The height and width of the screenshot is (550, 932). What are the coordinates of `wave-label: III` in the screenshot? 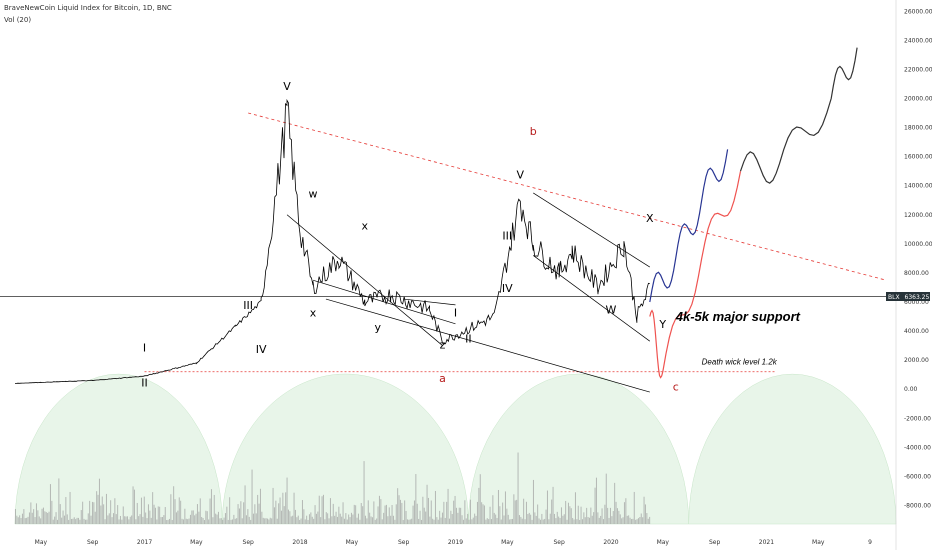 It's located at (248, 305).